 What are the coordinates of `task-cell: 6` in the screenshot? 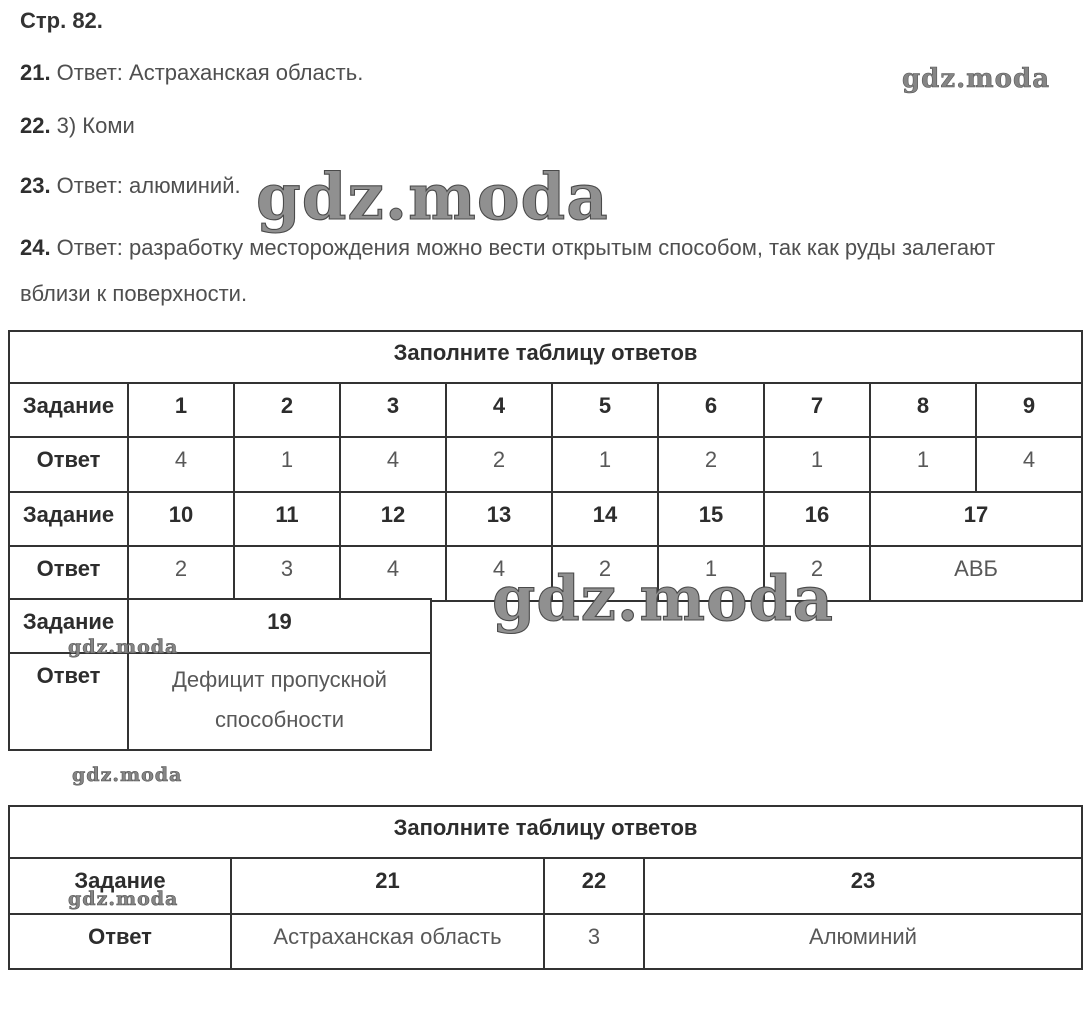 It's located at (711, 410).